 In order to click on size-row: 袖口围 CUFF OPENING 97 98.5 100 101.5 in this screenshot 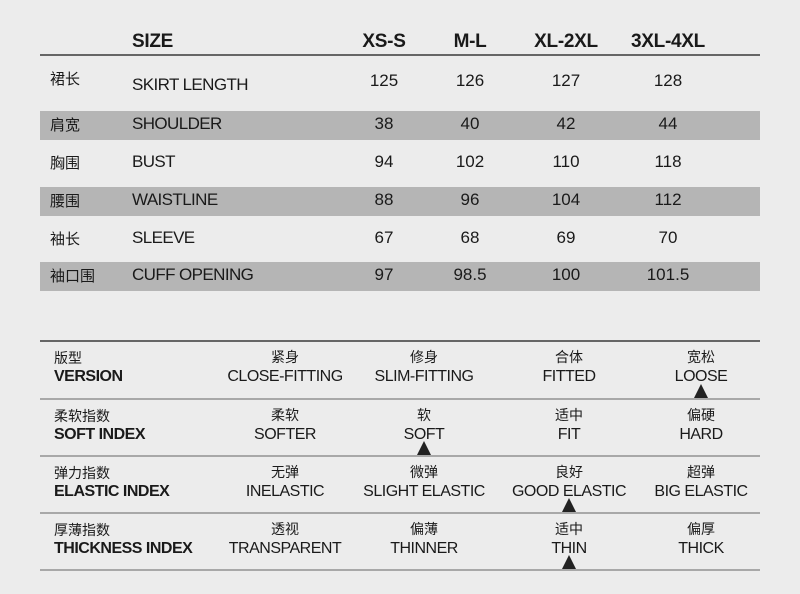, I will do `click(400, 276)`.